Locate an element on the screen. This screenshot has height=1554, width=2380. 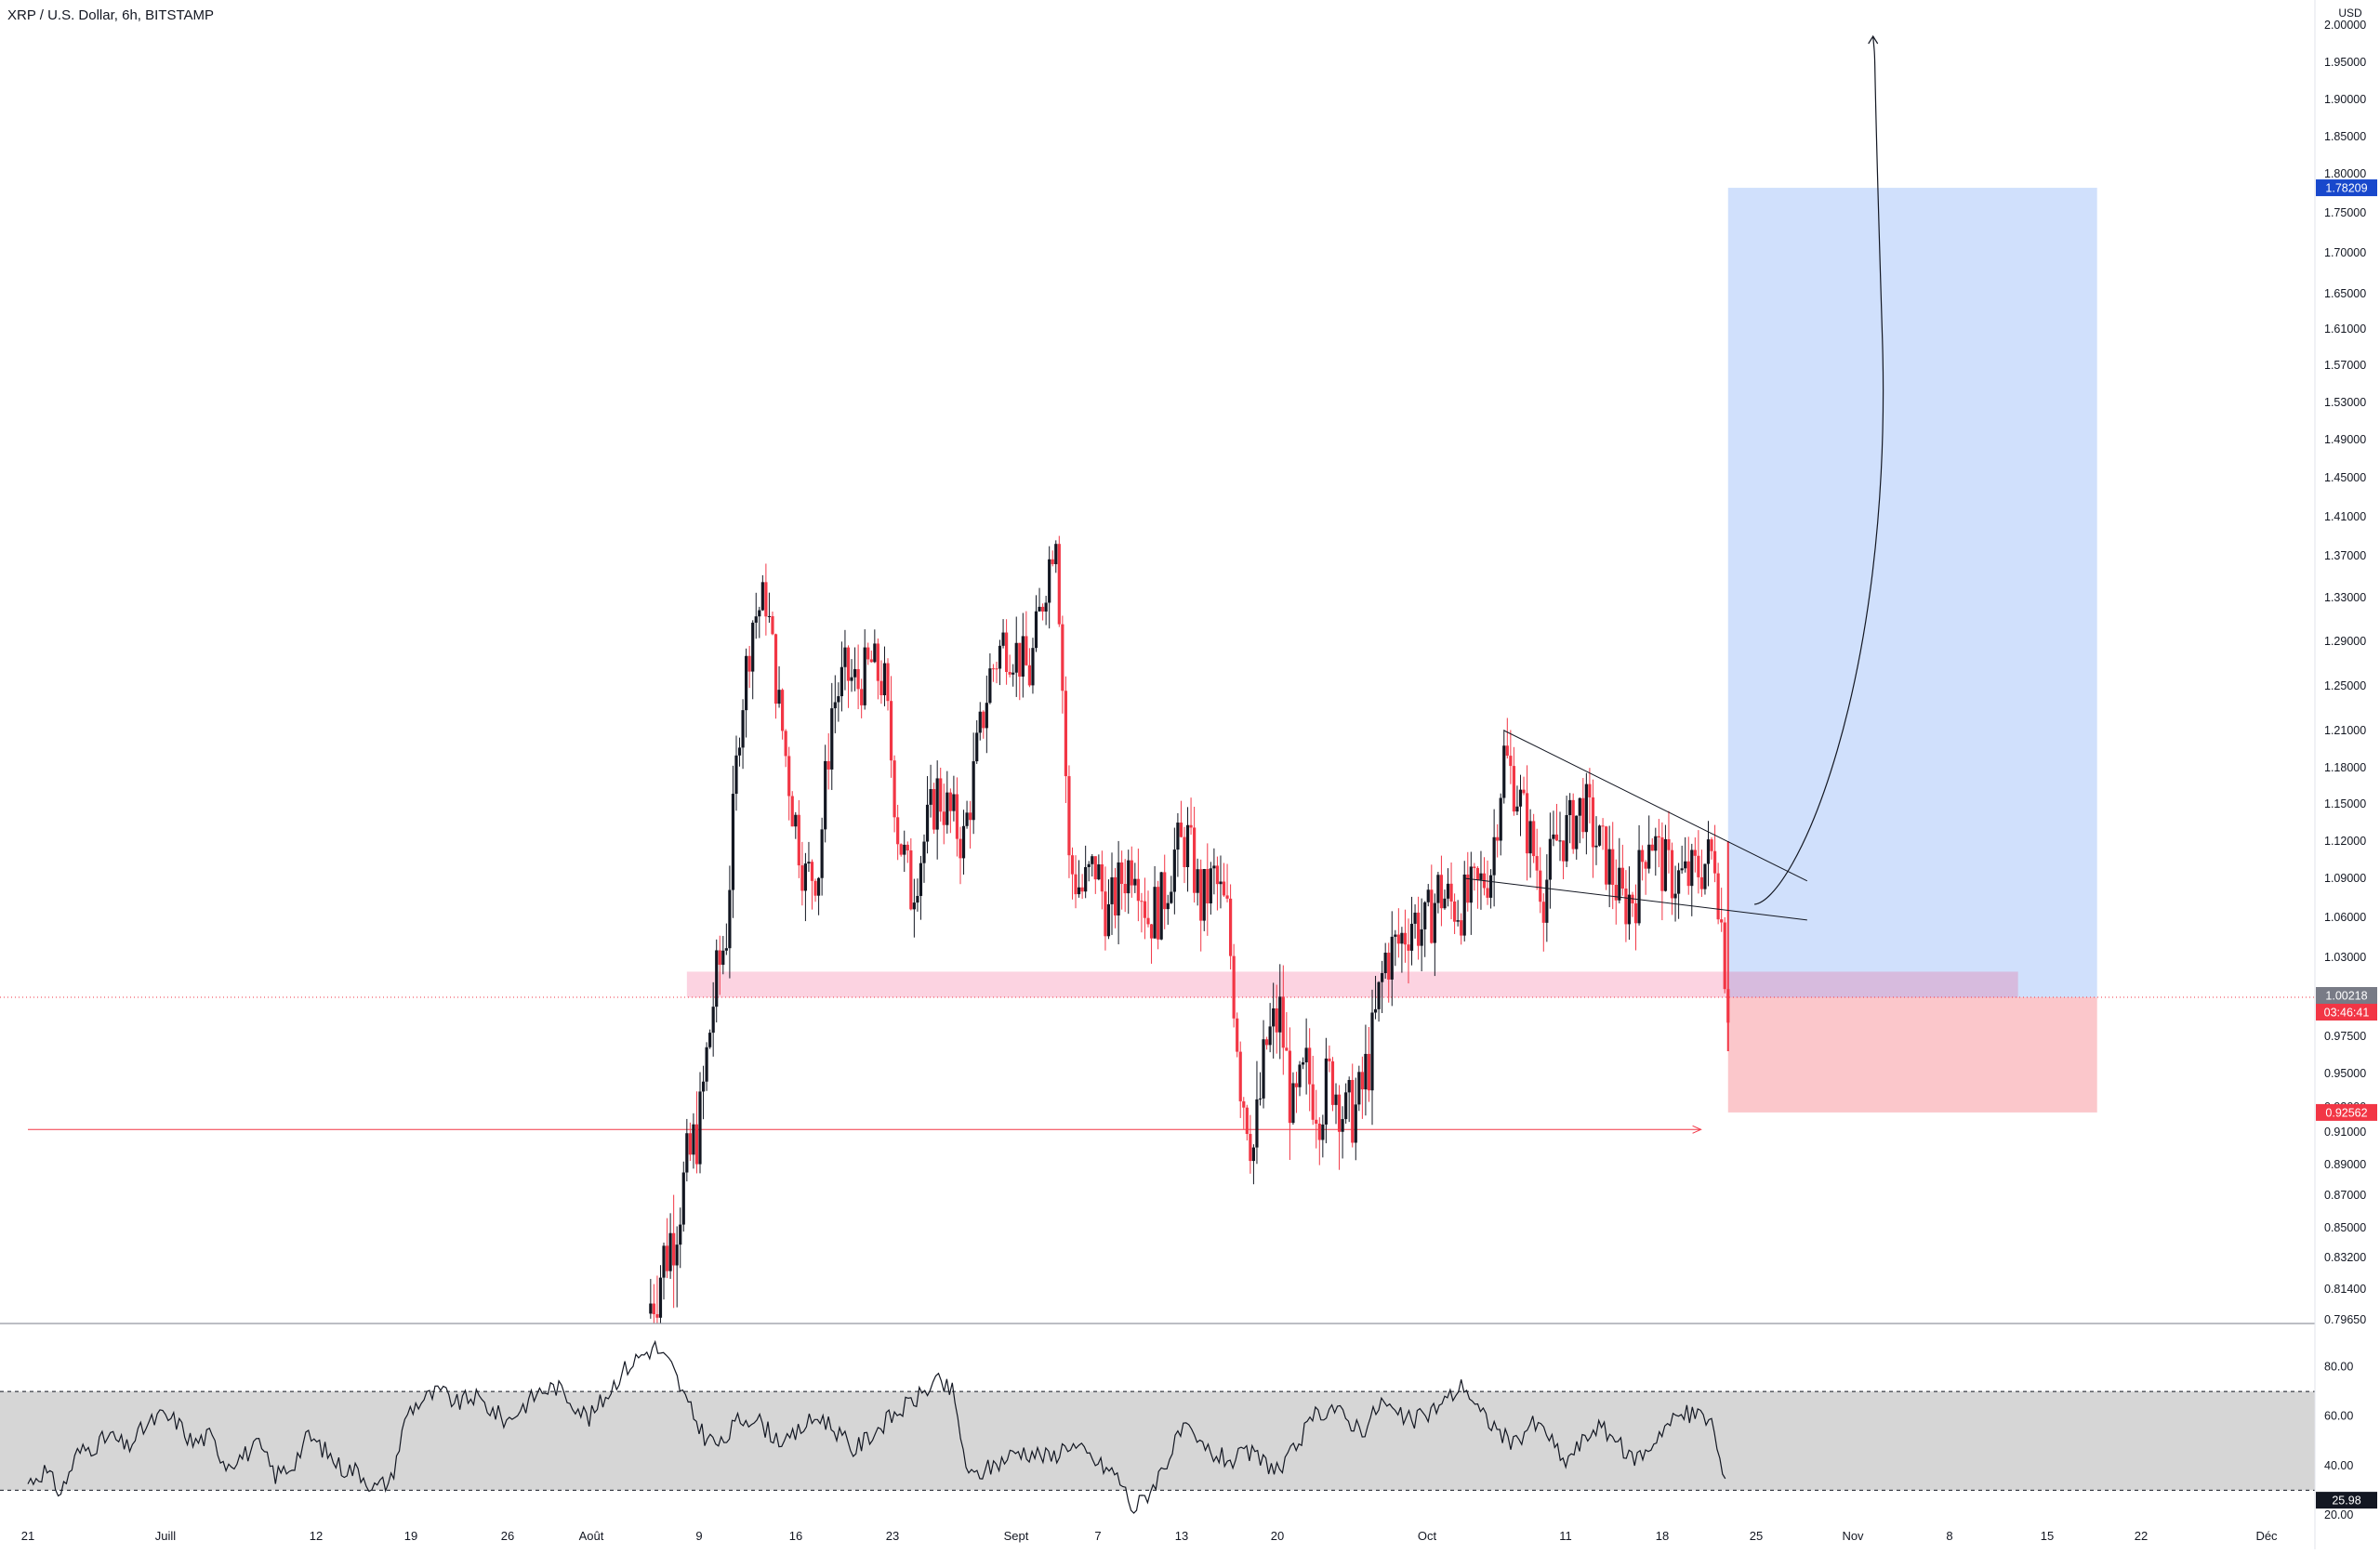
price-axis-label: 1.12000 is located at coordinates (2345, 841).